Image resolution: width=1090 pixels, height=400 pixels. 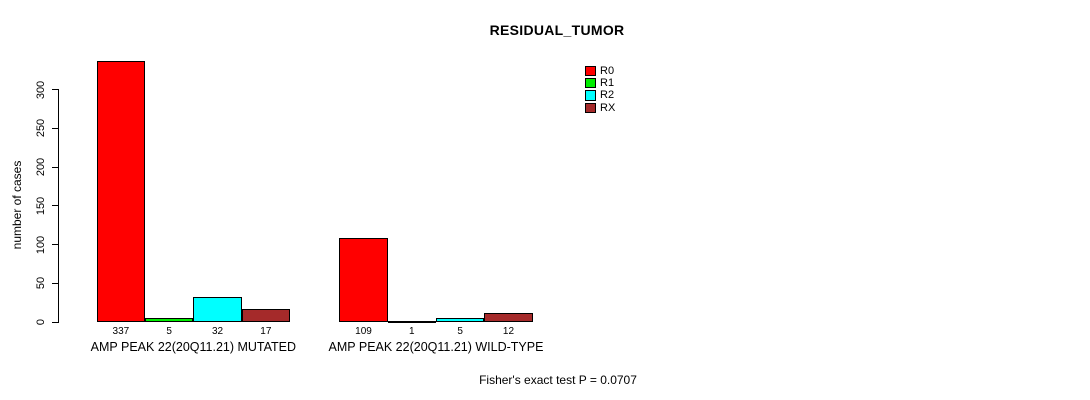 I want to click on x-category-label: AMP PEAK 22(20Q11.21) WILD-TYPE, so click(x=436, y=347).